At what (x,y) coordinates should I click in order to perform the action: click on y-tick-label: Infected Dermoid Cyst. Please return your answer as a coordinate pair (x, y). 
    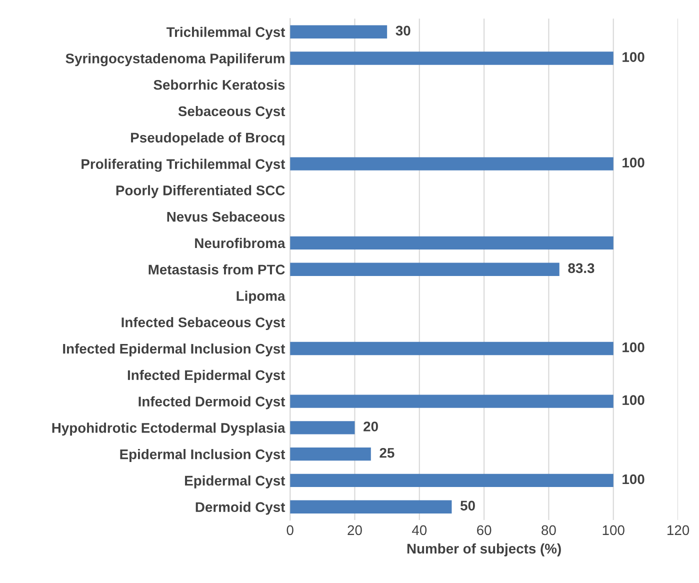
    Looking at the image, I should click on (212, 403).